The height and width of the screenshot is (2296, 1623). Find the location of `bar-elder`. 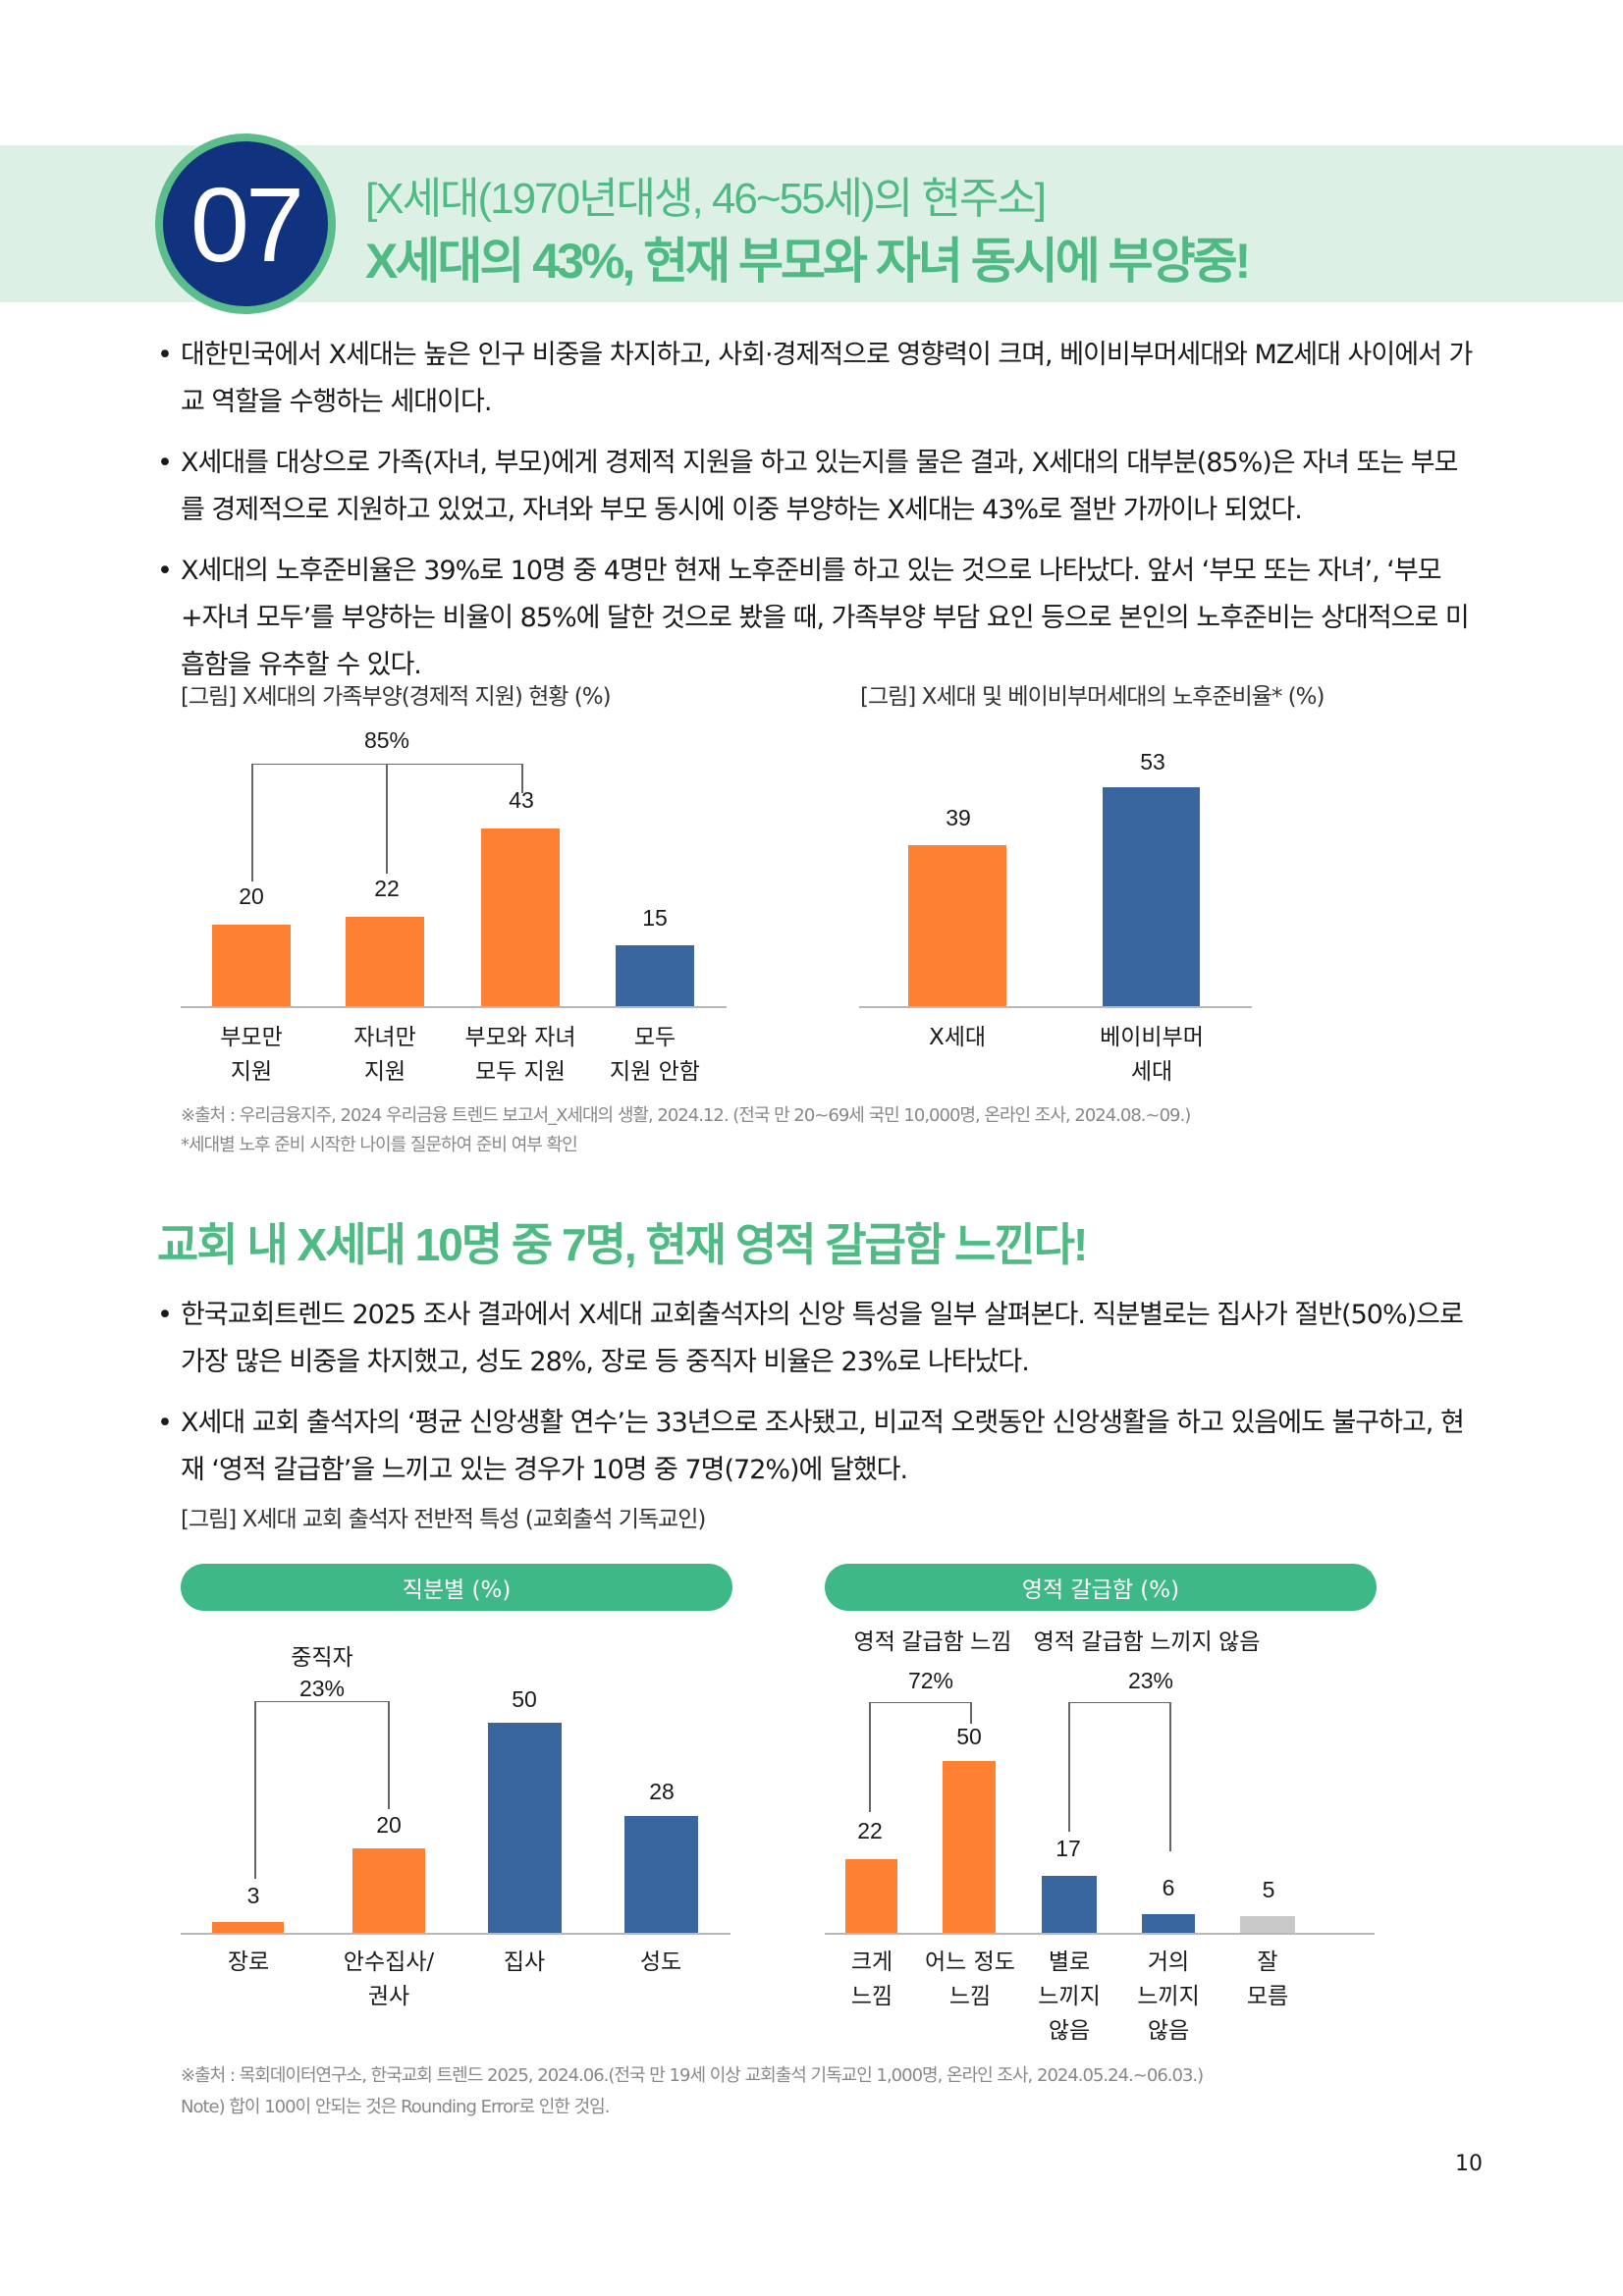

bar-elder is located at coordinates (248, 1928).